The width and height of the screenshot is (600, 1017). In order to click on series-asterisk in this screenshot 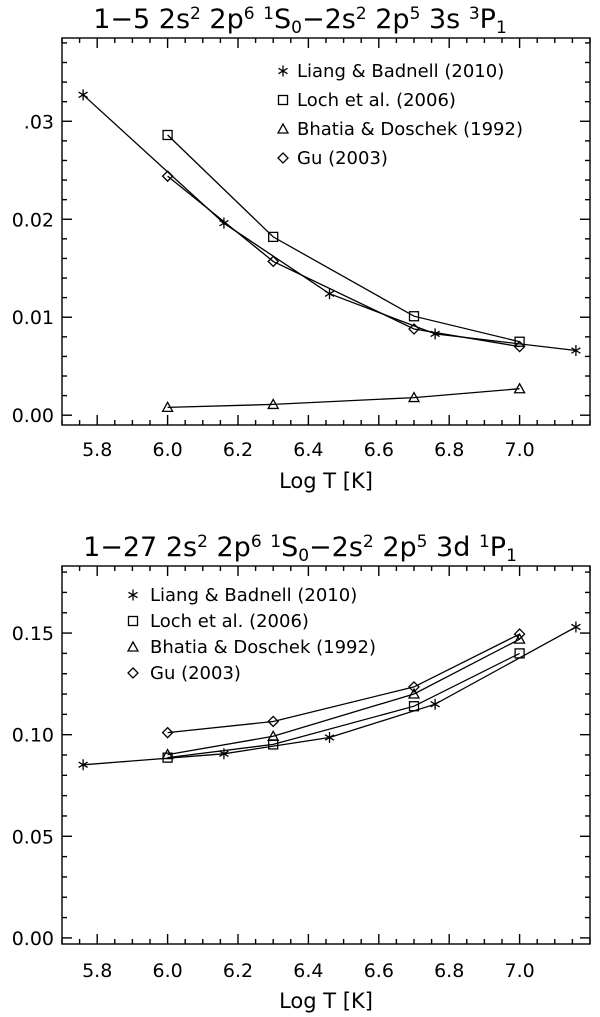, I will do `click(329, 696)`.